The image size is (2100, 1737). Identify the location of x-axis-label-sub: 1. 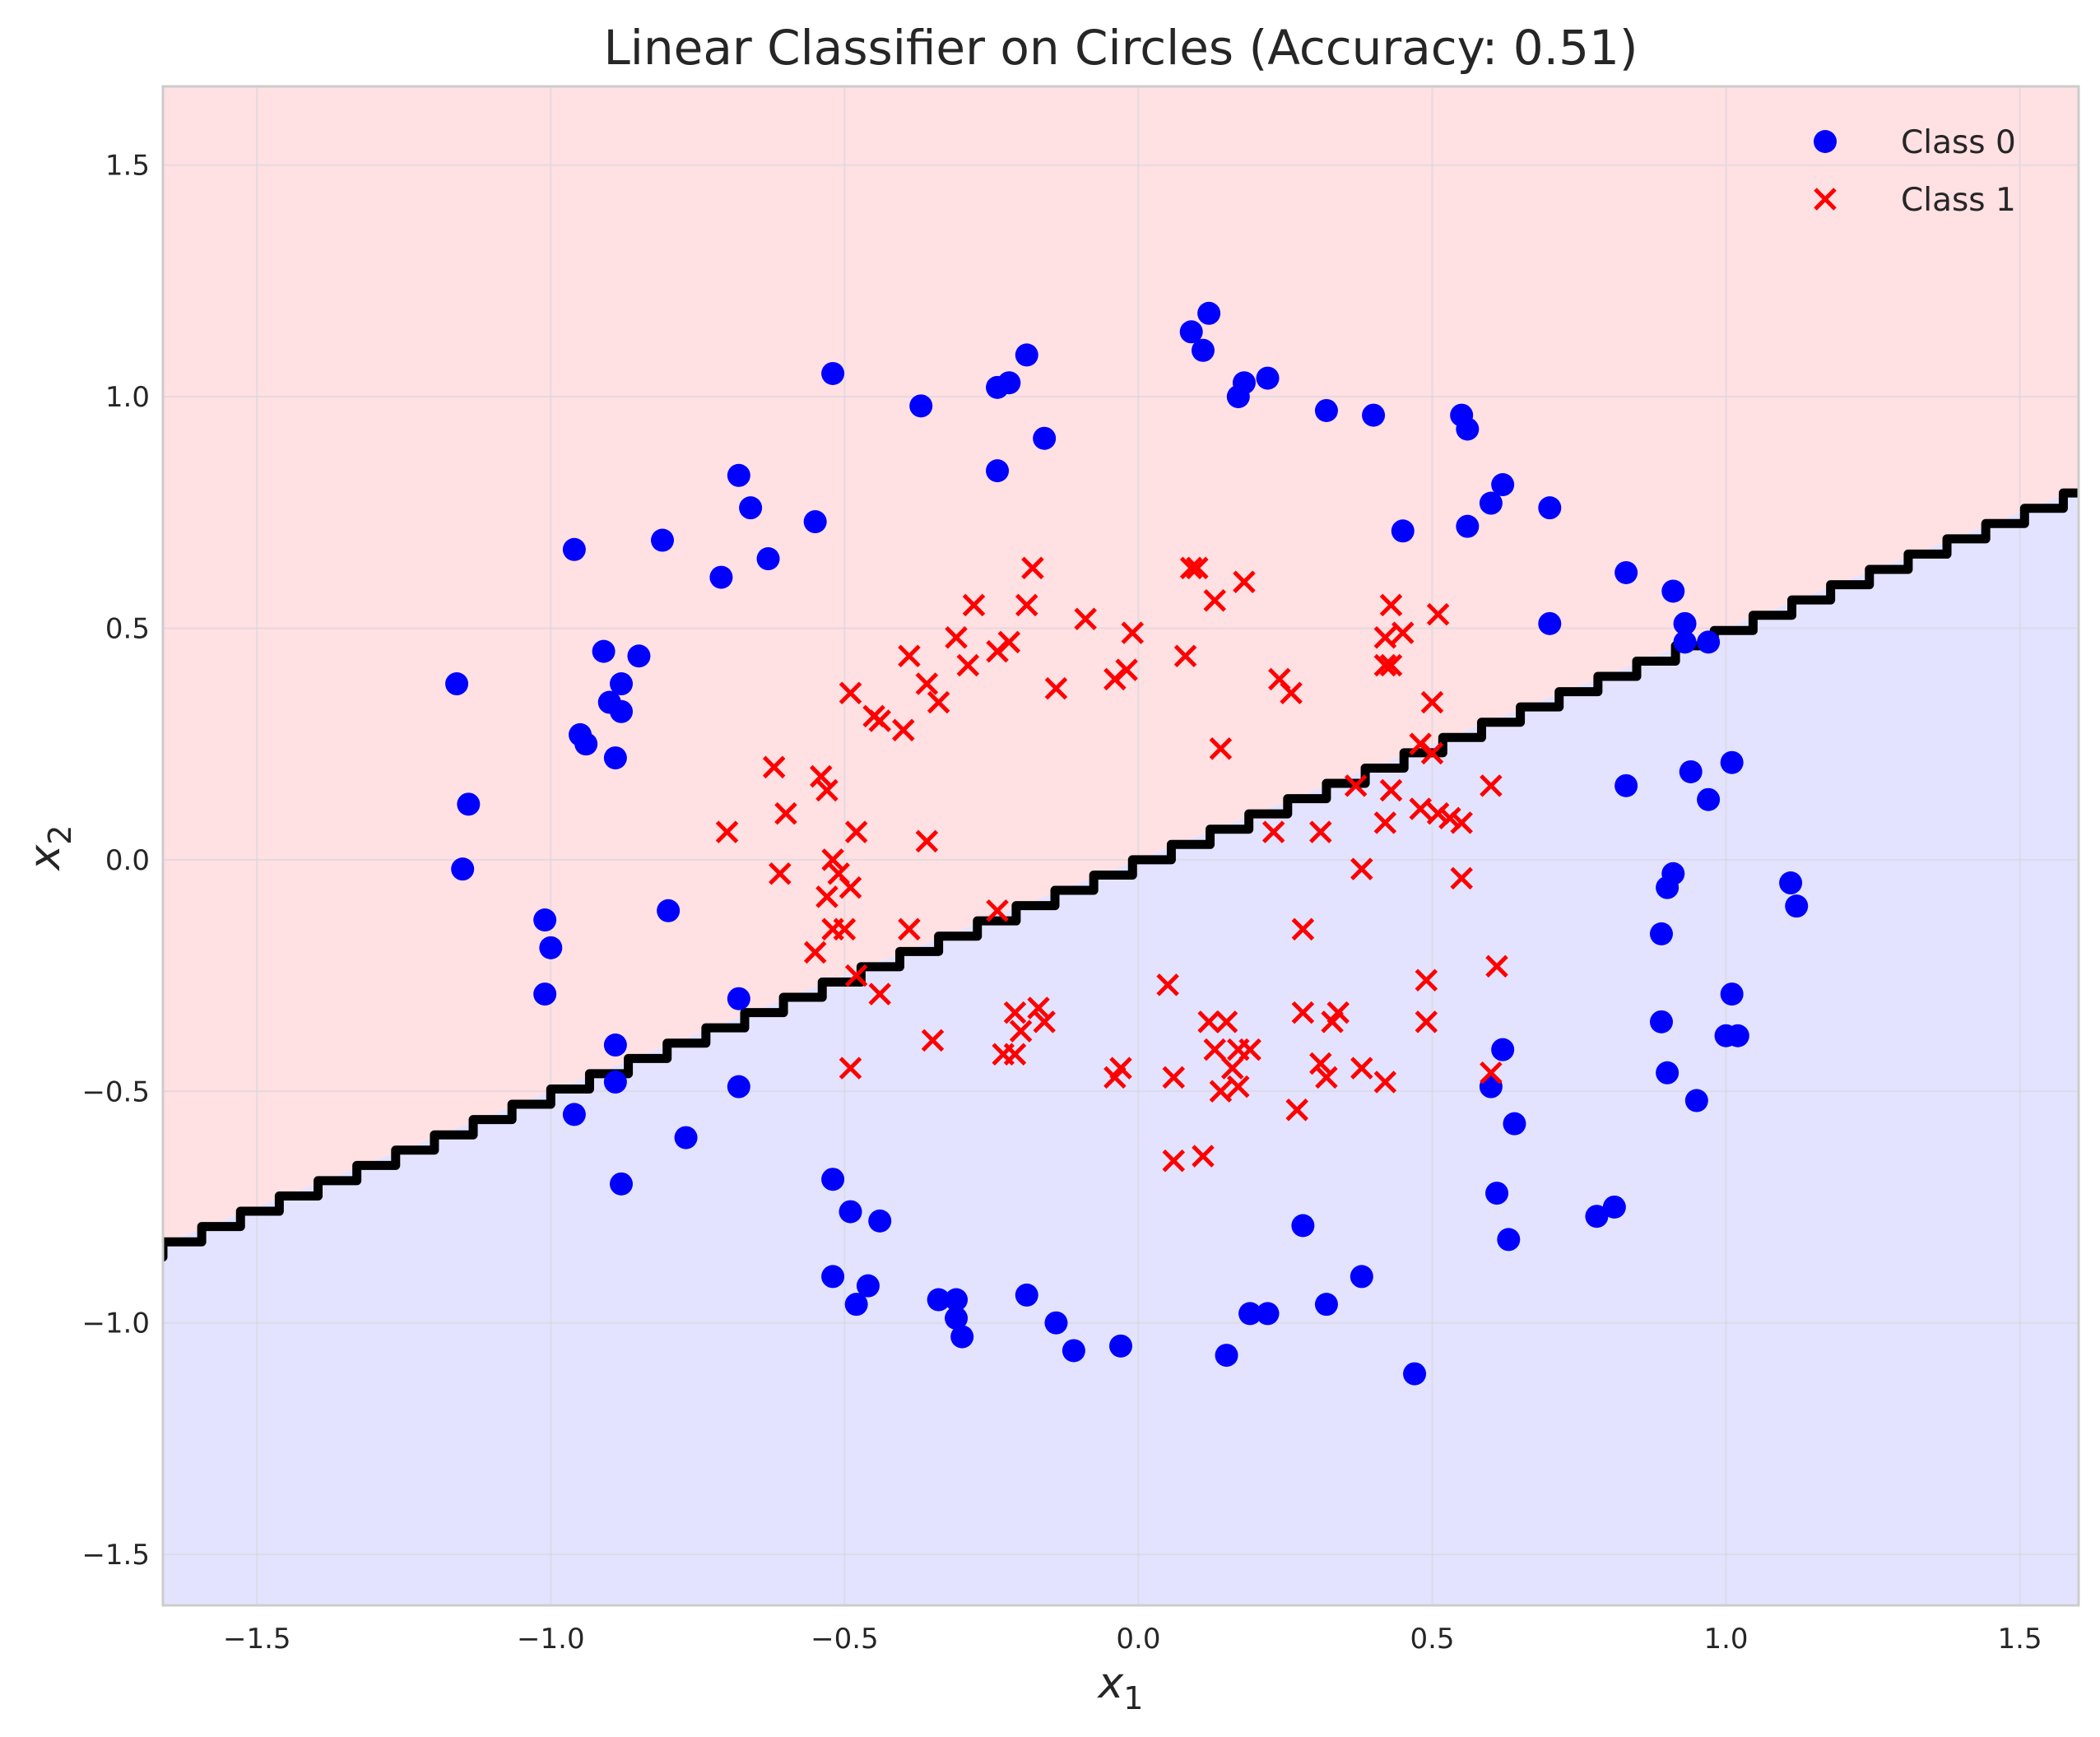
(1133, 1698).